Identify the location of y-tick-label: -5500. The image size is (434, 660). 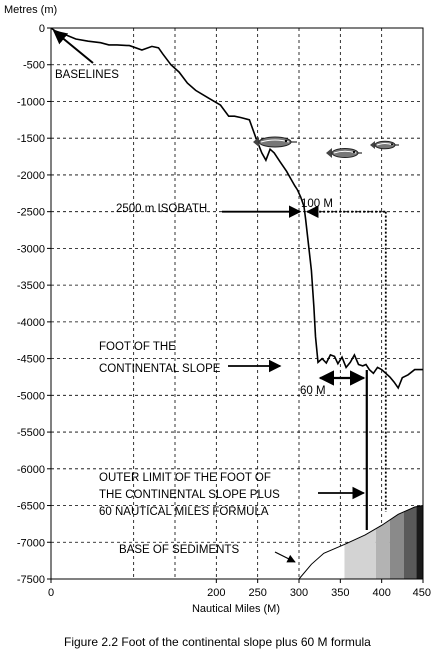
(31, 433).